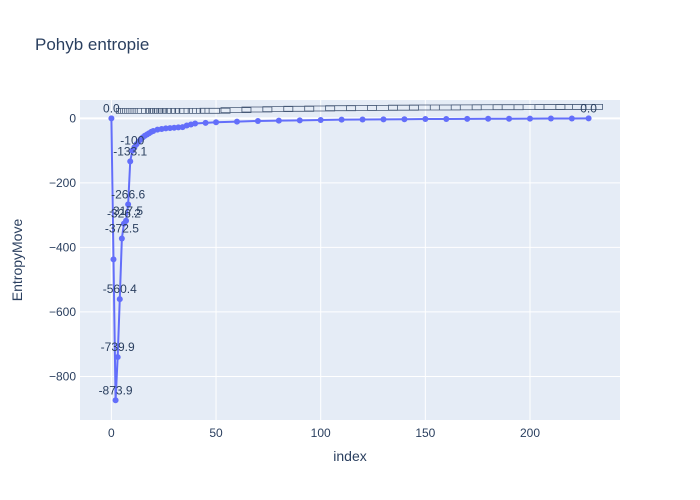  Describe the element at coordinates (124, 214) in the screenshot. I see `data-label: -326.2` at that location.